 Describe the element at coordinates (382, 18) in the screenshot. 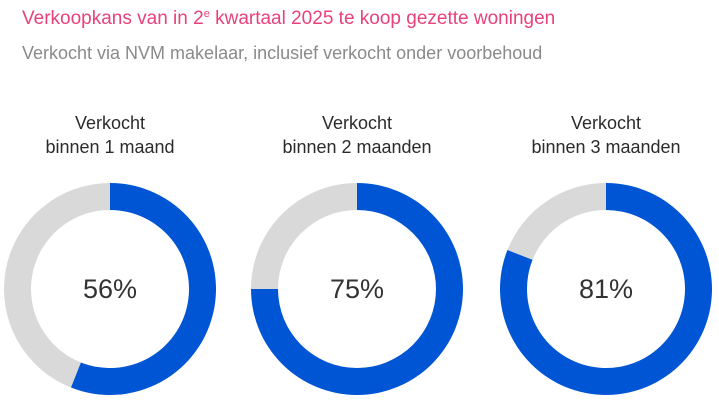

I see `title-text-end: kwartaal 2025 te koop gezette woningen` at that location.